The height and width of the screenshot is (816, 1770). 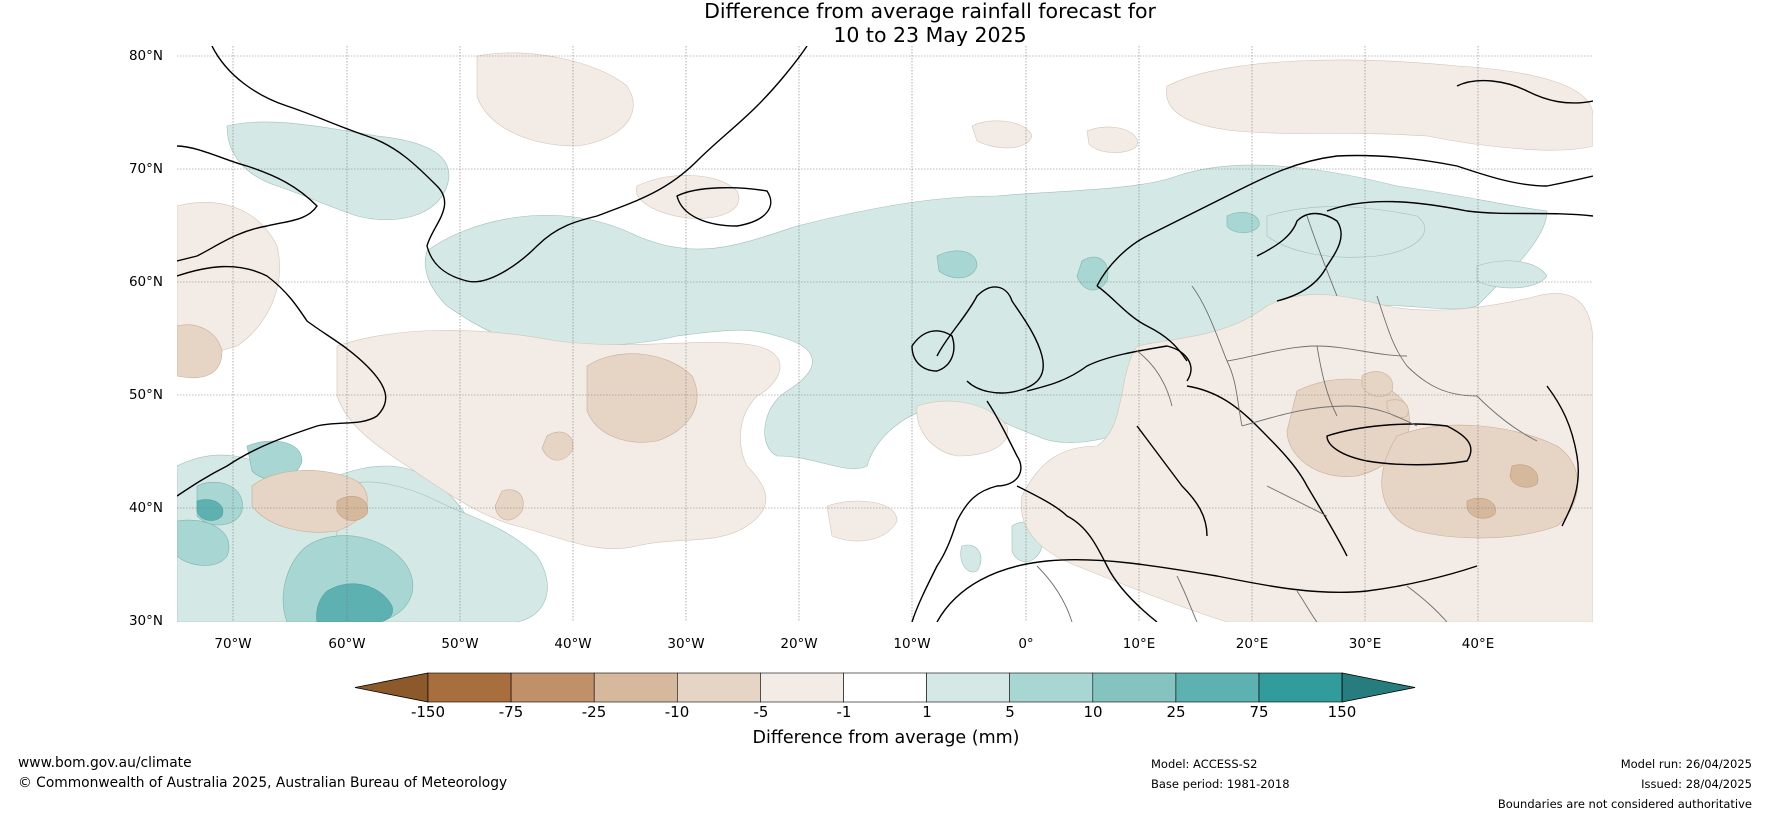 What do you see at coordinates (1696, 784) in the screenshot?
I see `issued-text: Issued: 28/04/2025` at bounding box center [1696, 784].